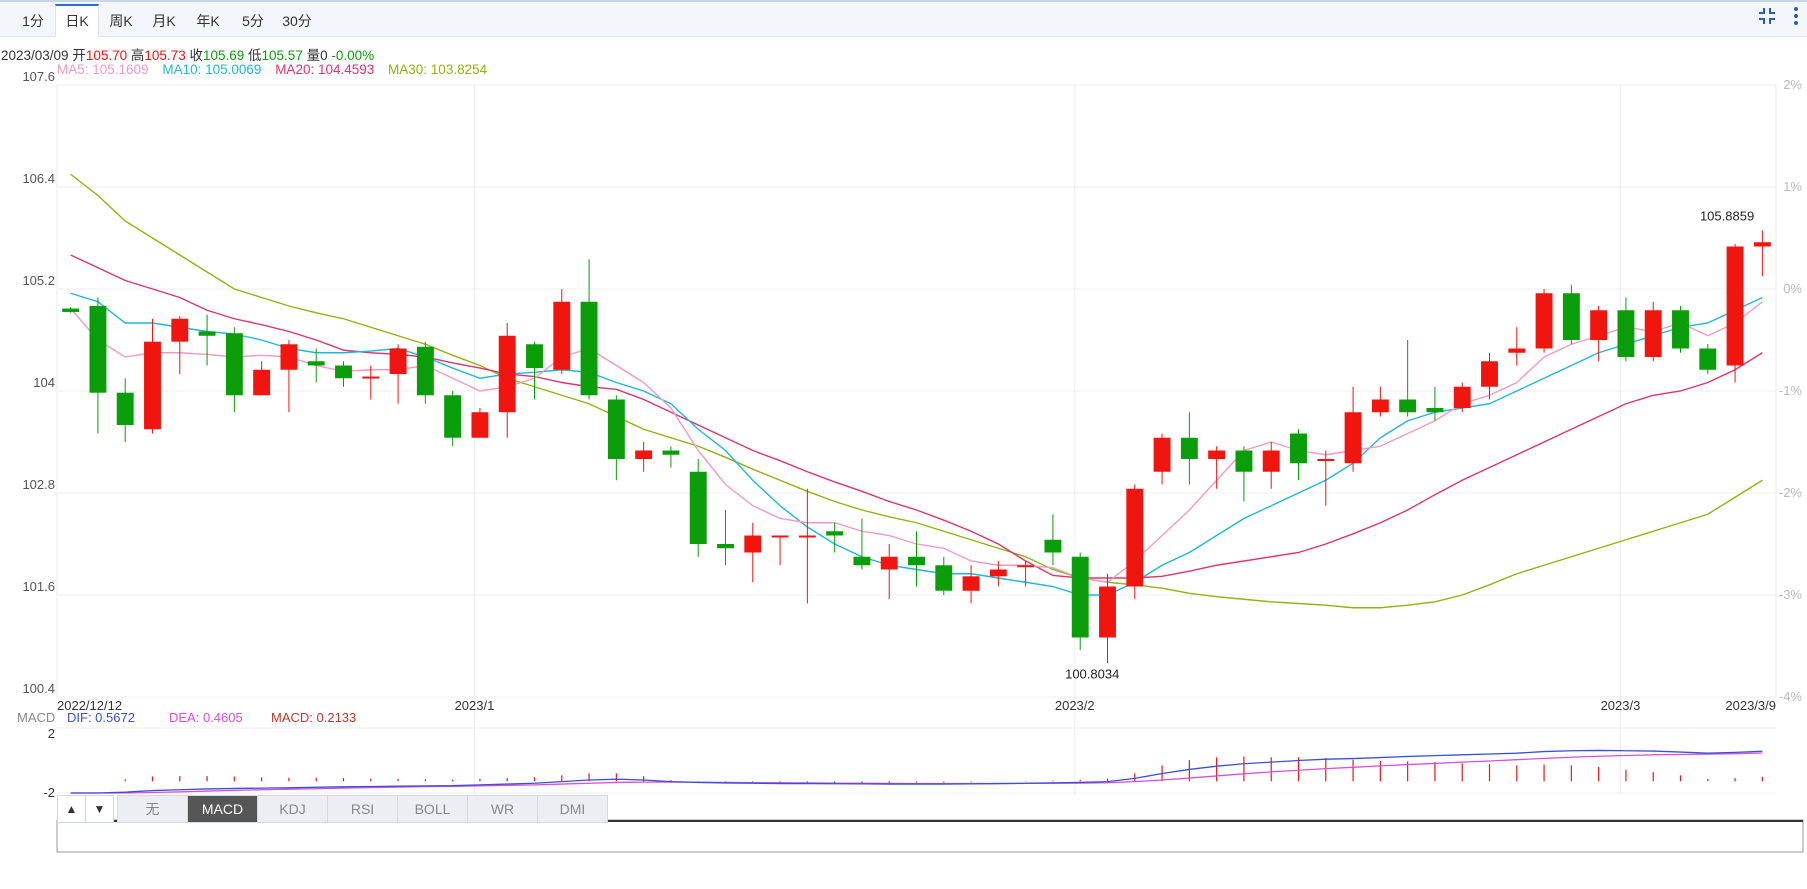 This screenshot has height=889, width=1807. What do you see at coordinates (255, 55) in the screenshot?
I see `info-low-label: 低` at bounding box center [255, 55].